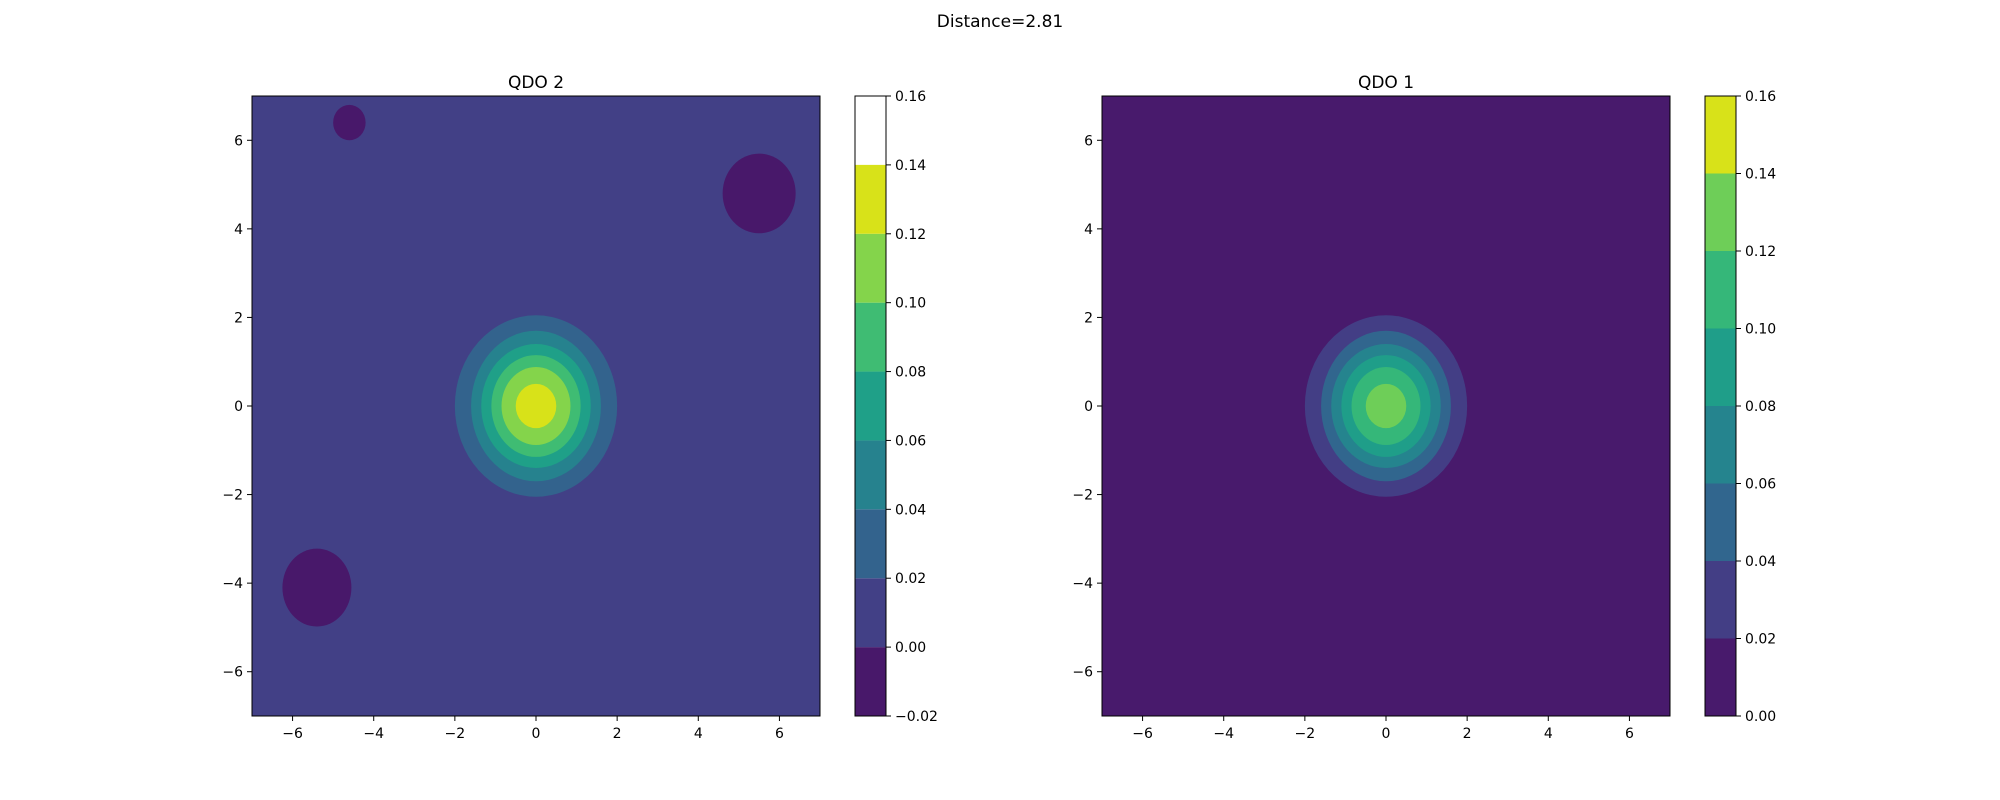 Image resolution: width=2000 pixels, height=800 pixels. What do you see at coordinates (1386, 83) in the screenshot?
I see `panel-title: QDO 1` at bounding box center [1386, 83].